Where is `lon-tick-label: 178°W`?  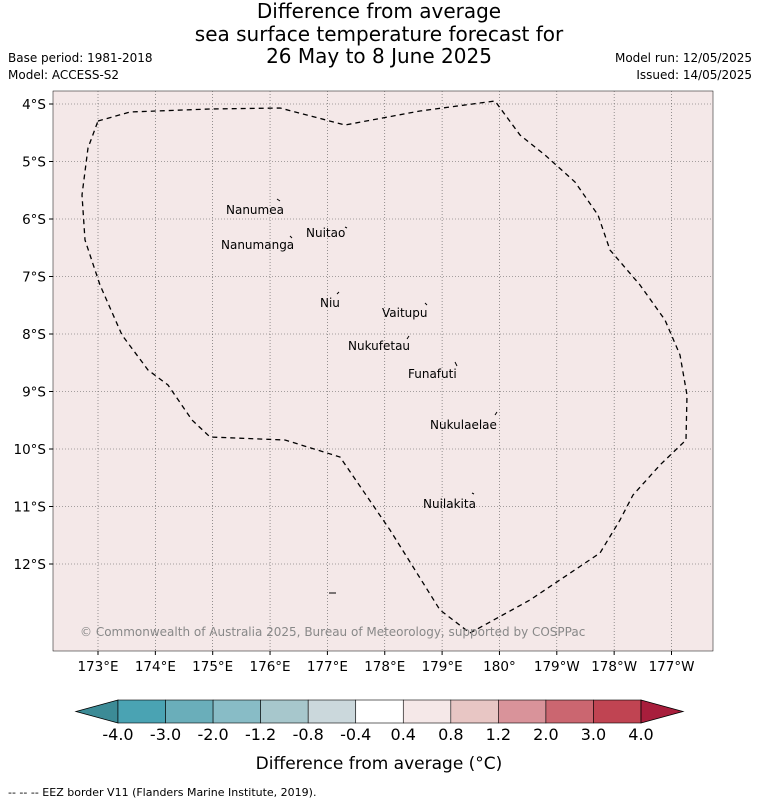 lon-tick-label: 178°W is located at coordinates (614, 667).